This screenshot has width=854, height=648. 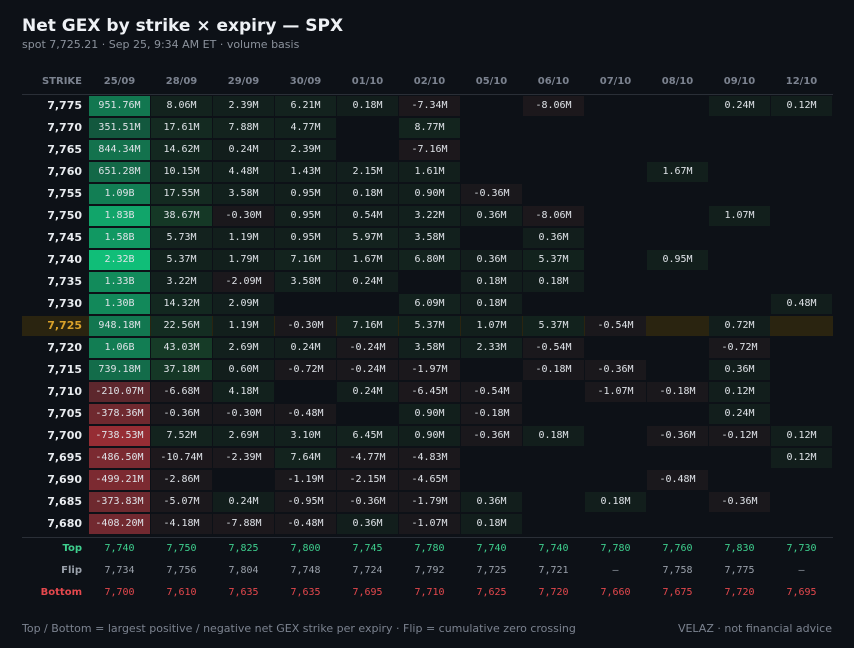 I want to click on strike-label: 7,755, so click(x=64, y=193).